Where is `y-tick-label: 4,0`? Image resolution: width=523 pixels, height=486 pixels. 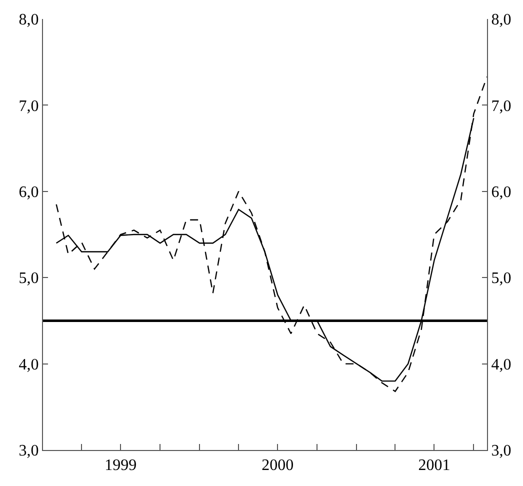
y-tick-label: 4,0 is located at coordinates (28, 365).